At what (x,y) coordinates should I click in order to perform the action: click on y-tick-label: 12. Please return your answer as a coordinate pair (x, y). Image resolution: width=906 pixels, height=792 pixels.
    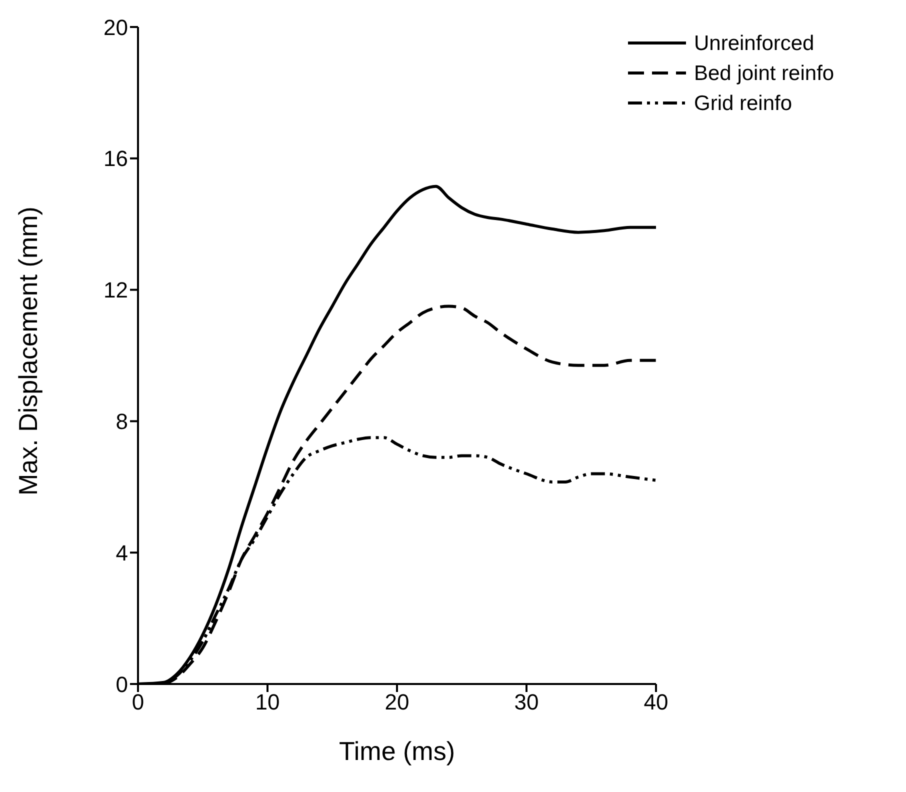
    Looking at the image, I should click on (116, 290).